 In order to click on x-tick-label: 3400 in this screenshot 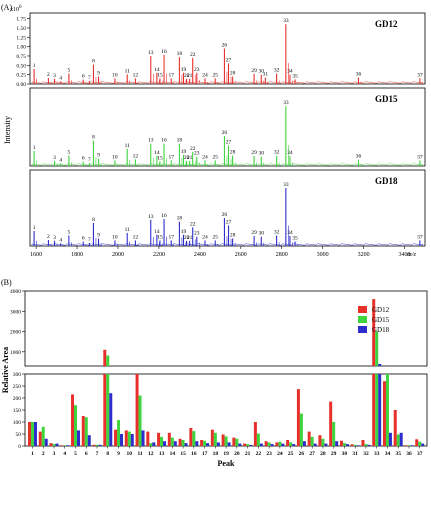, I will do `click(405, 255)`.